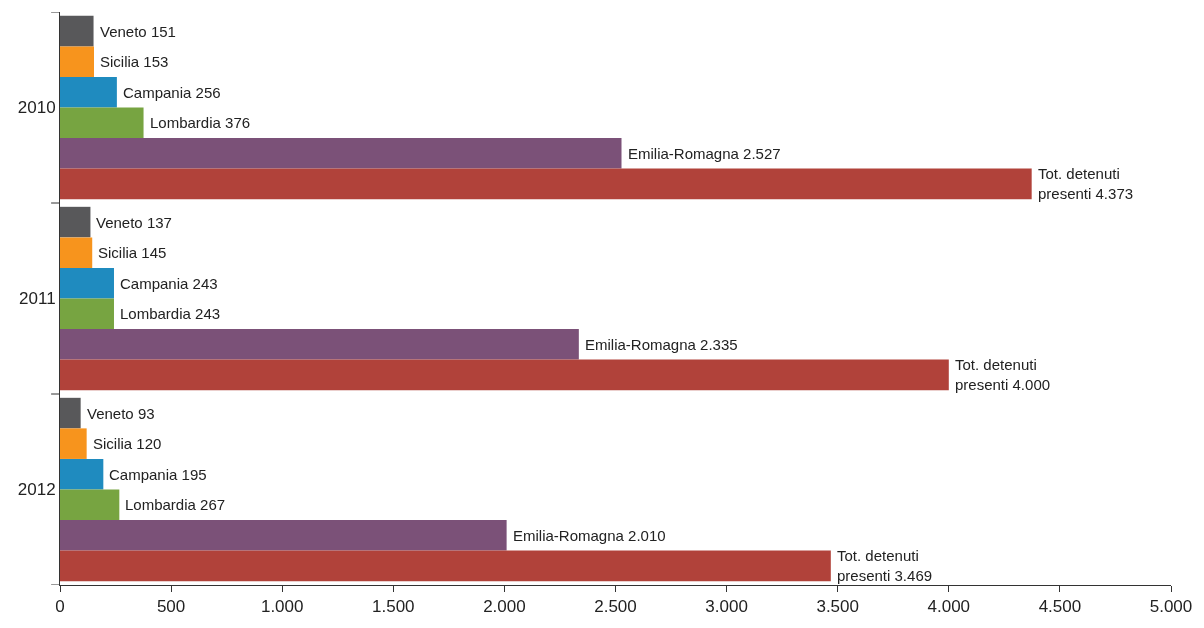 Image resolution: width=1204 pixels, height=628 pixels. I want to click on text: Tot. detenuti presenti 4.373, so click(1086, 183).